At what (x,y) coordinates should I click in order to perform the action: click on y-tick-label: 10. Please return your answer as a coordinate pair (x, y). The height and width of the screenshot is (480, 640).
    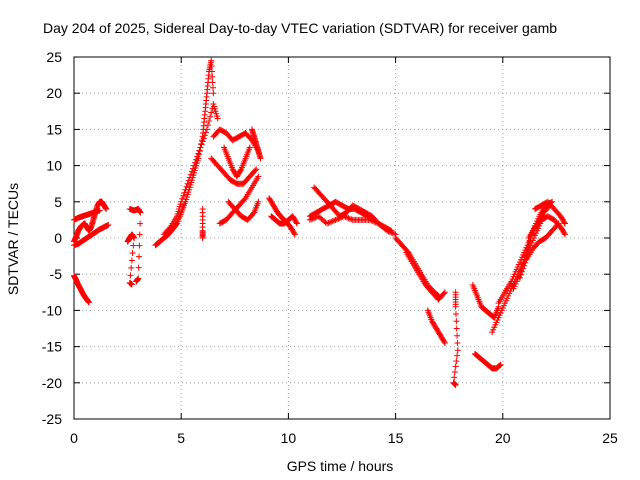
    Looking at the image, I should click on (54, 166).